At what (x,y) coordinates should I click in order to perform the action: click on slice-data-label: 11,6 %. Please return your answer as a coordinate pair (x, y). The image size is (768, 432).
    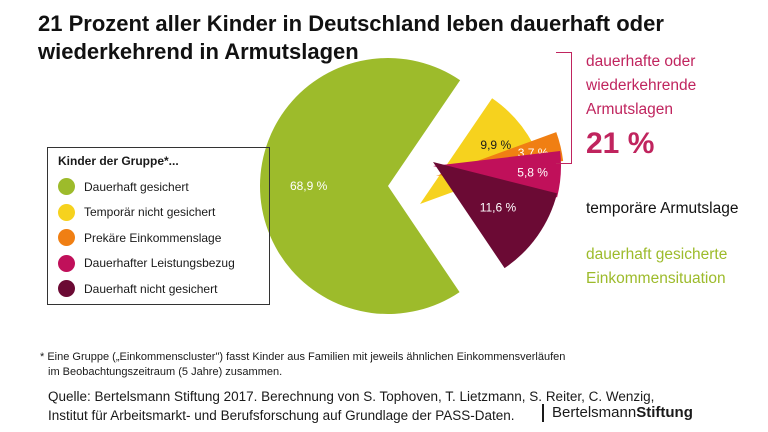
    Looking at the image, I should click on (498, 208).